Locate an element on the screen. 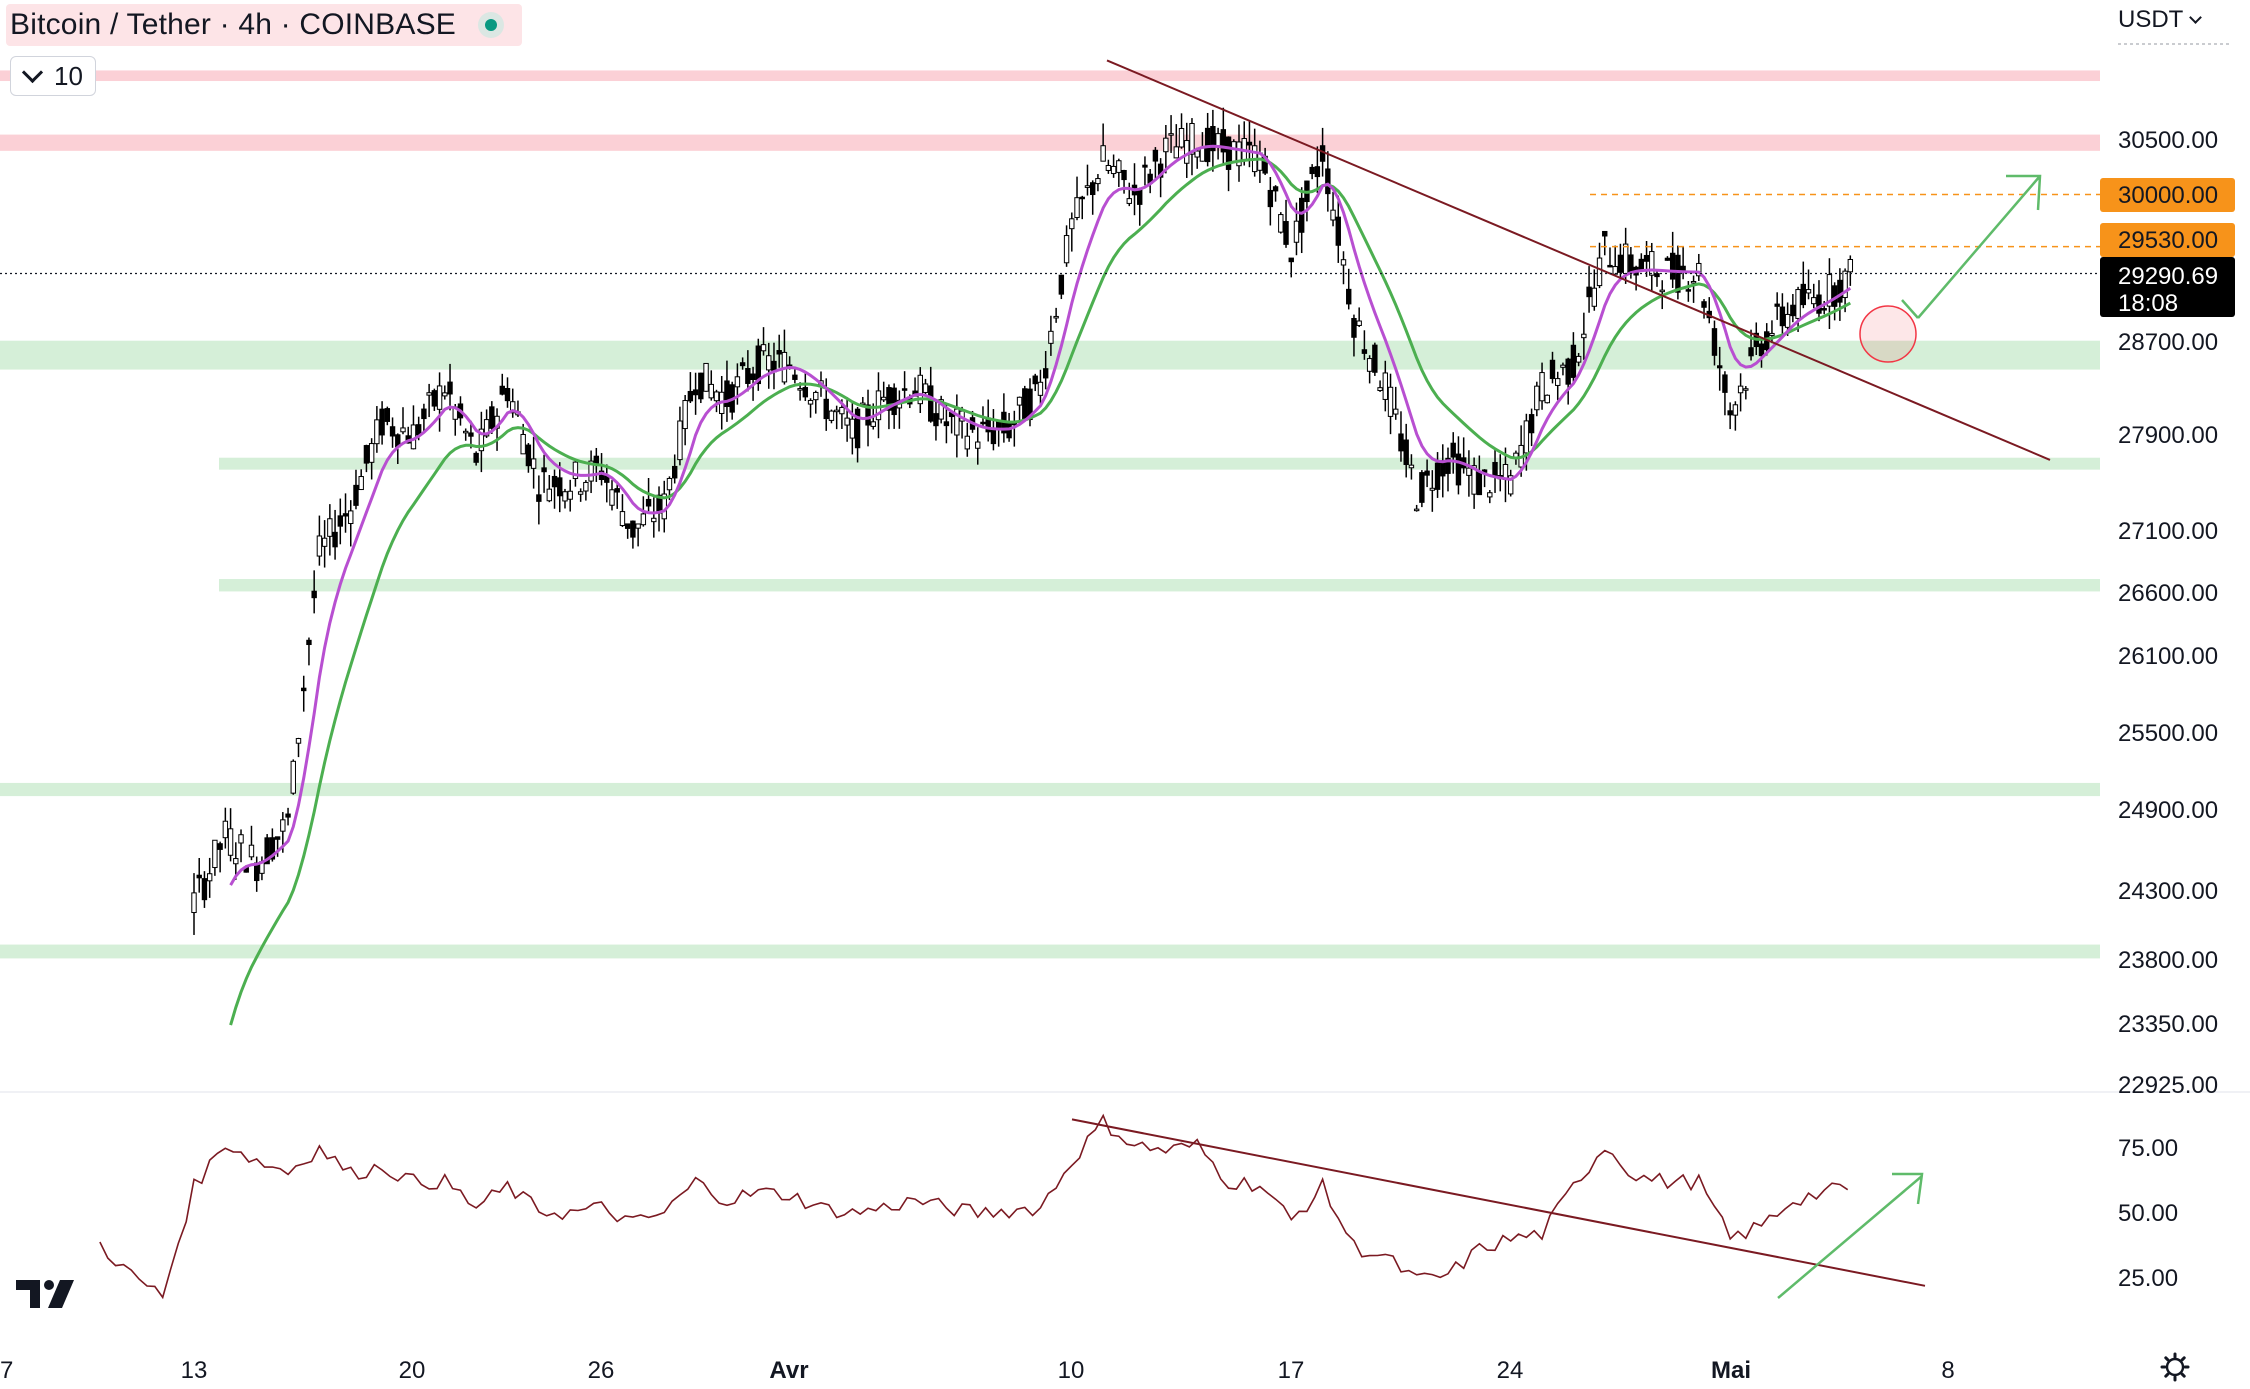 The image size is (2250, 1389). rsi-trendline is located at coordinates (1498, 1202).